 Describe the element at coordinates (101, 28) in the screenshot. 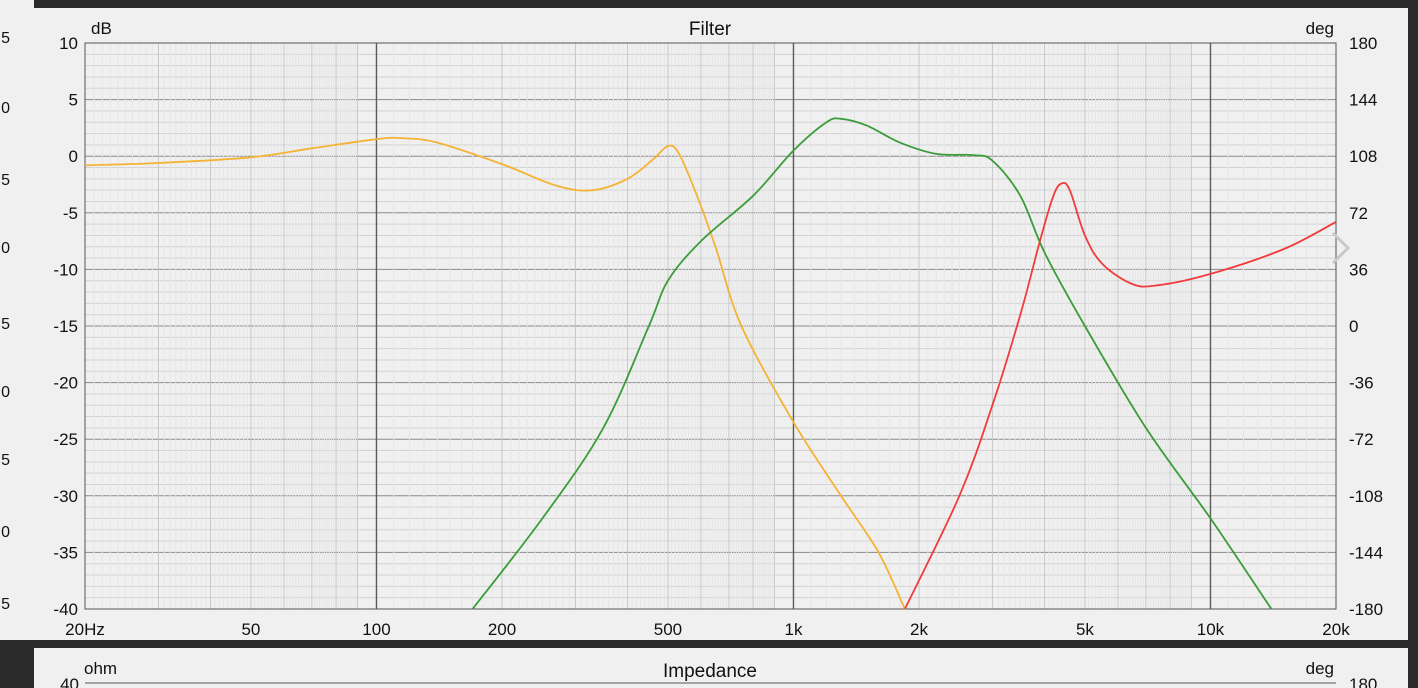

I see `y-axis-unit-label: dB` at that location.